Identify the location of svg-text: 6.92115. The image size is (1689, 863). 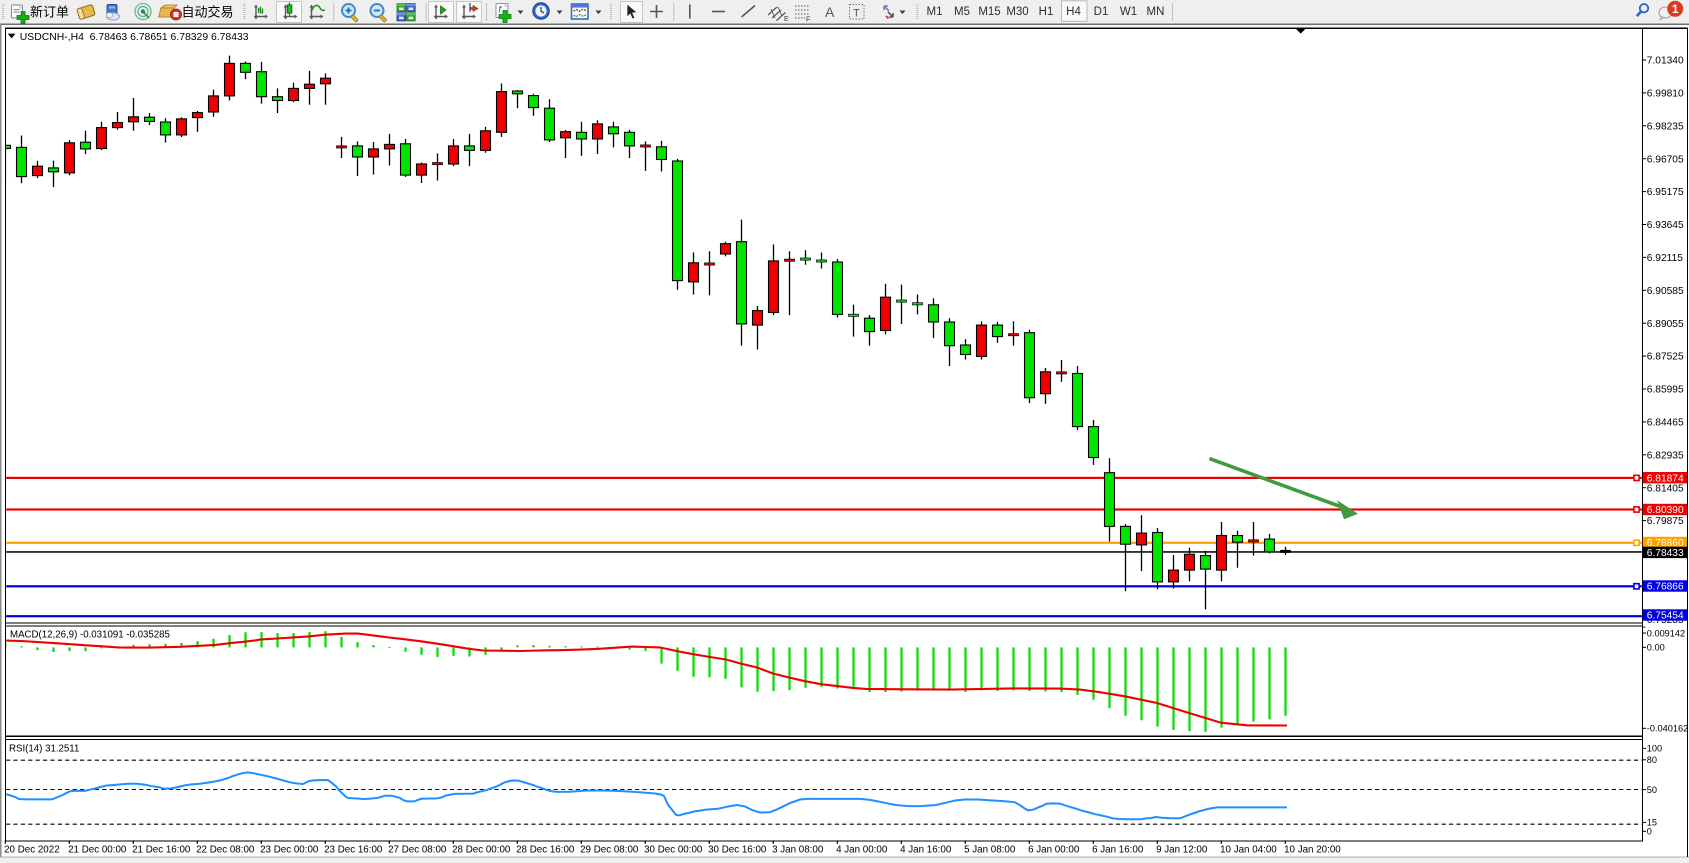
(1665, 258).